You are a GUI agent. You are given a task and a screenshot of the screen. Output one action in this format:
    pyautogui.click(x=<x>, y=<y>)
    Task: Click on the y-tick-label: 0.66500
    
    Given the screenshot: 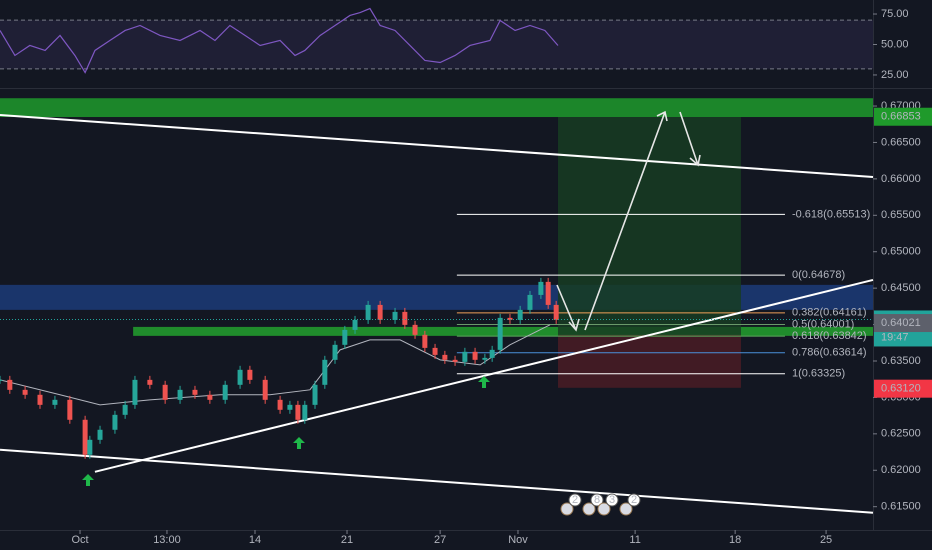 What is the action you would take?
    pyautogui.click(x=901, y=142)
    